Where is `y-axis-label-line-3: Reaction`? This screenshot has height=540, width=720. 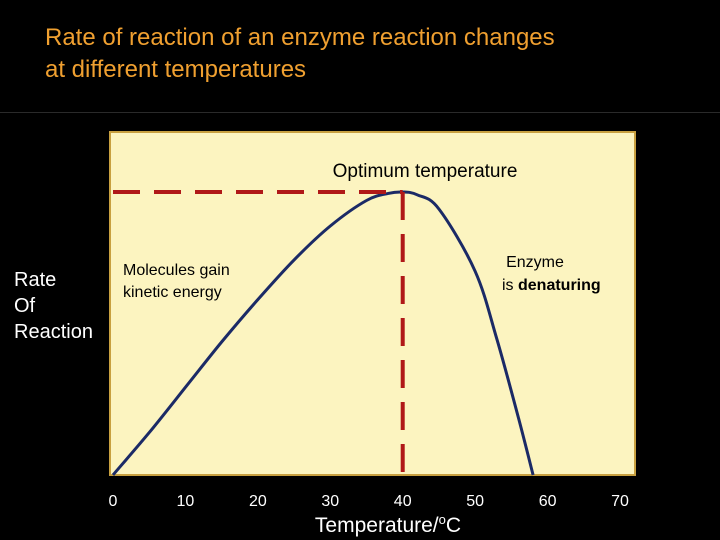 y-axis-label-line-3: Reaction is located at coordinates (53, 332).